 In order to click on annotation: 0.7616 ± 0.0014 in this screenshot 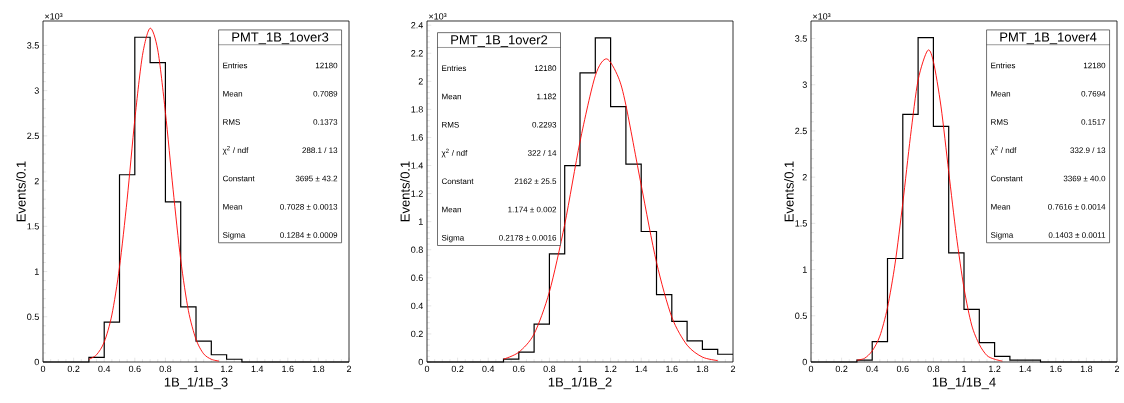, I will do `click(1077, 206)`.